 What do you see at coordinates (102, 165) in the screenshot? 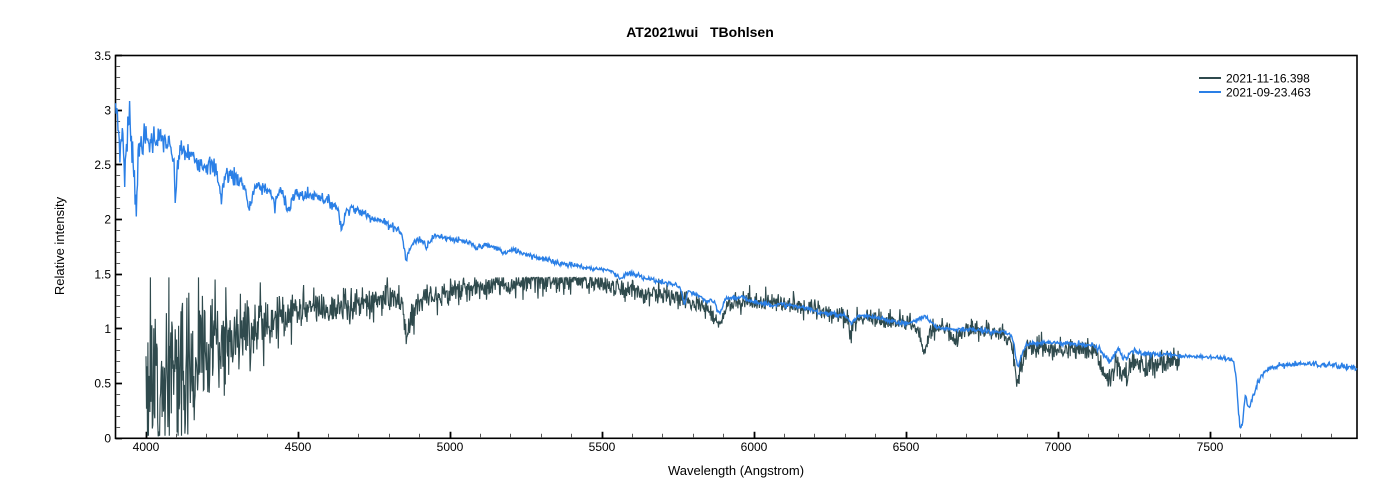
I see `svg-text: 2.5` at bounding box center [102, 165].